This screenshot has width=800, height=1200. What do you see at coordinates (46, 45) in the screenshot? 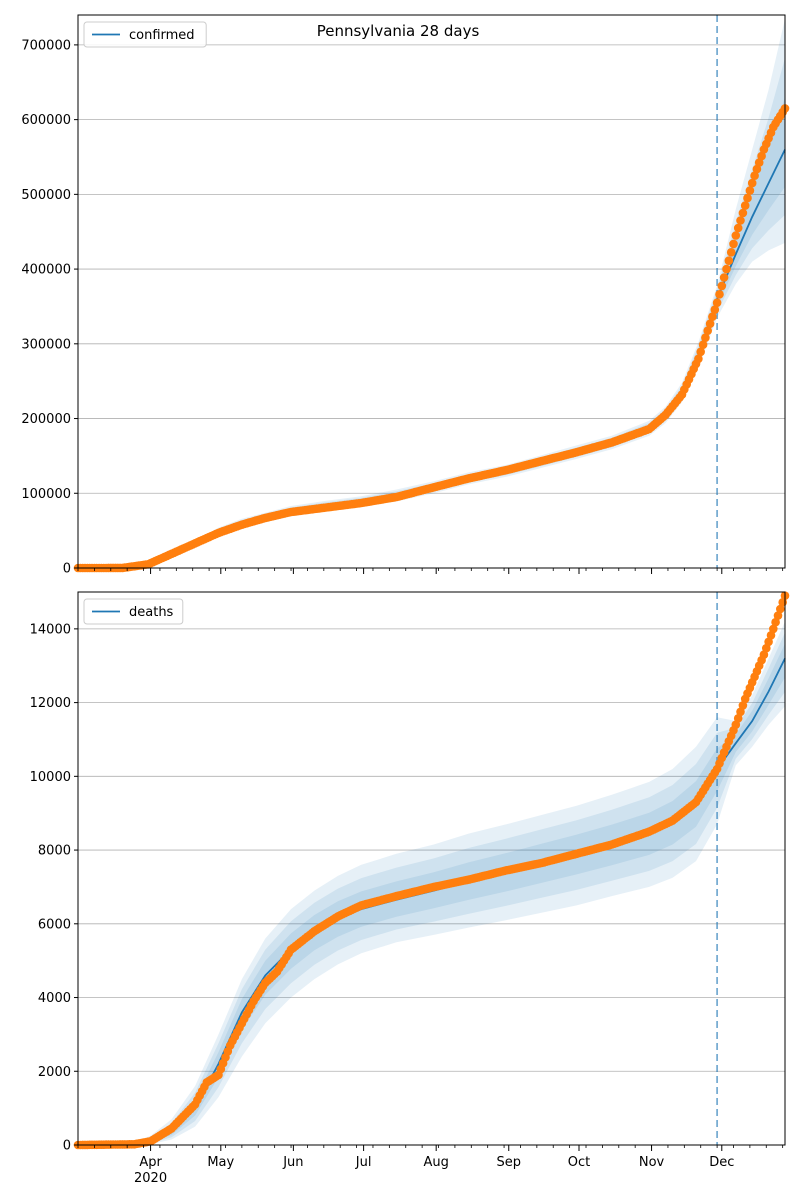
I see `y-tick-label: 700000` at bounding box center [46, 45].